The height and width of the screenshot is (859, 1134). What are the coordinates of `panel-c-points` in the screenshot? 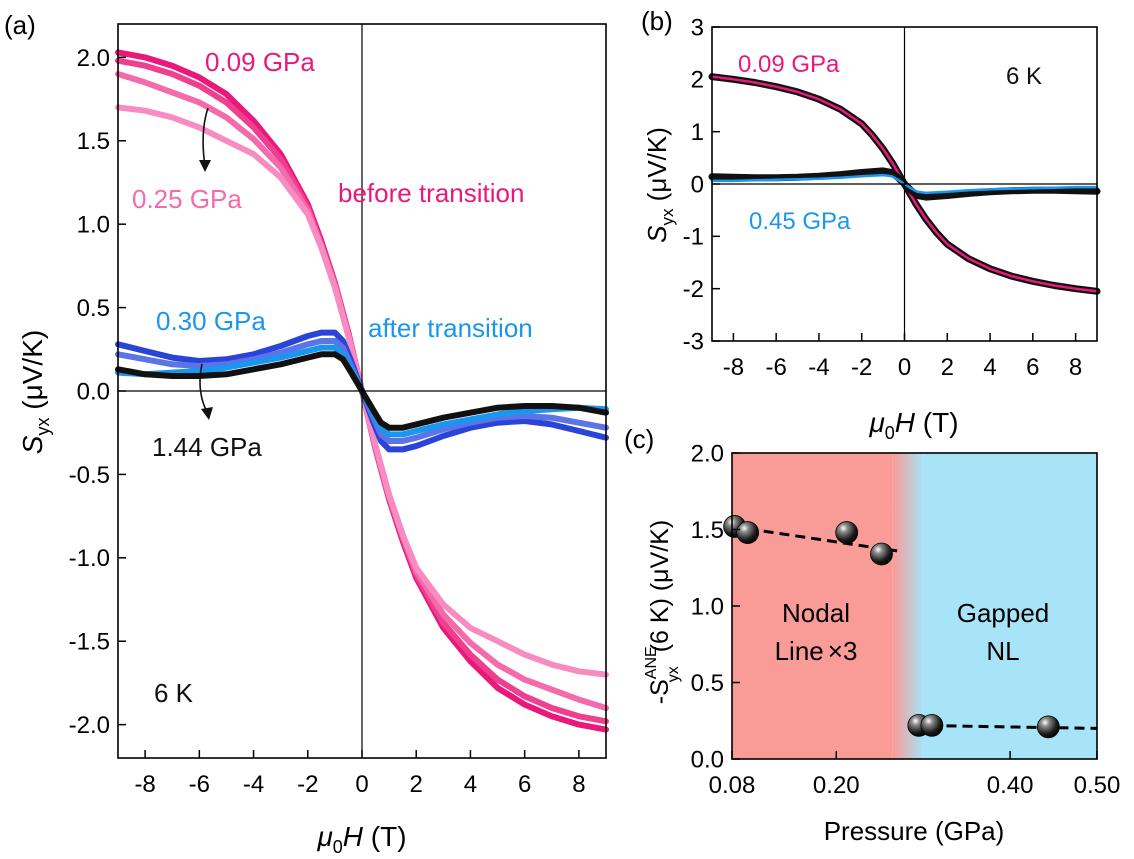 It's located at (891, 627).